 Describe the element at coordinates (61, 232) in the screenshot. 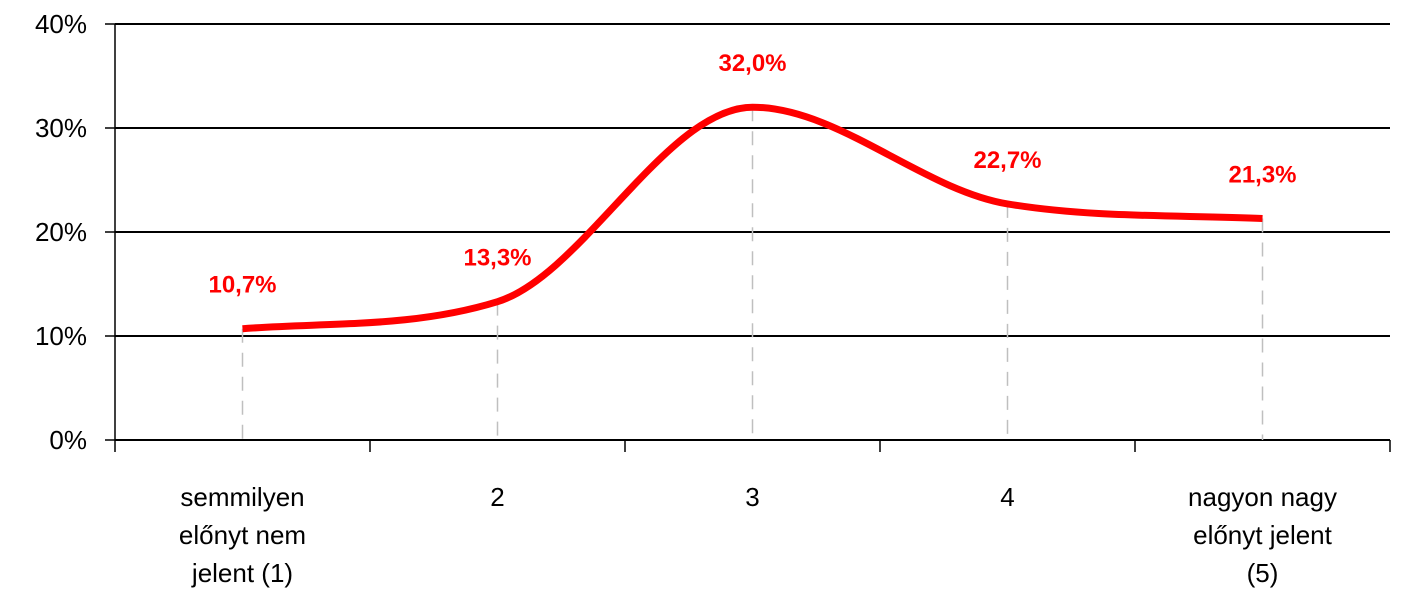

I see `y-tick-label: 20%` at that location.